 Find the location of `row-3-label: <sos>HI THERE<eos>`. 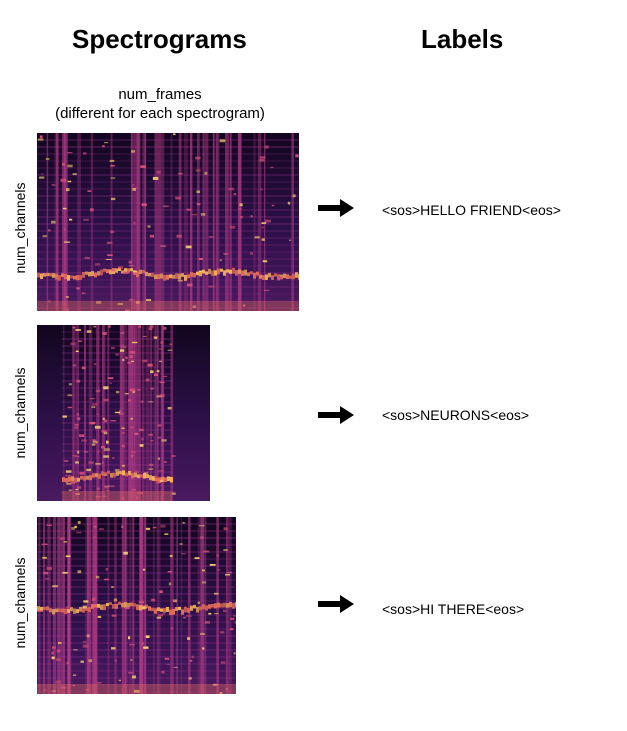

row-3-label: <sos>HI THERE<eos> is located at coordinates (453, 609).